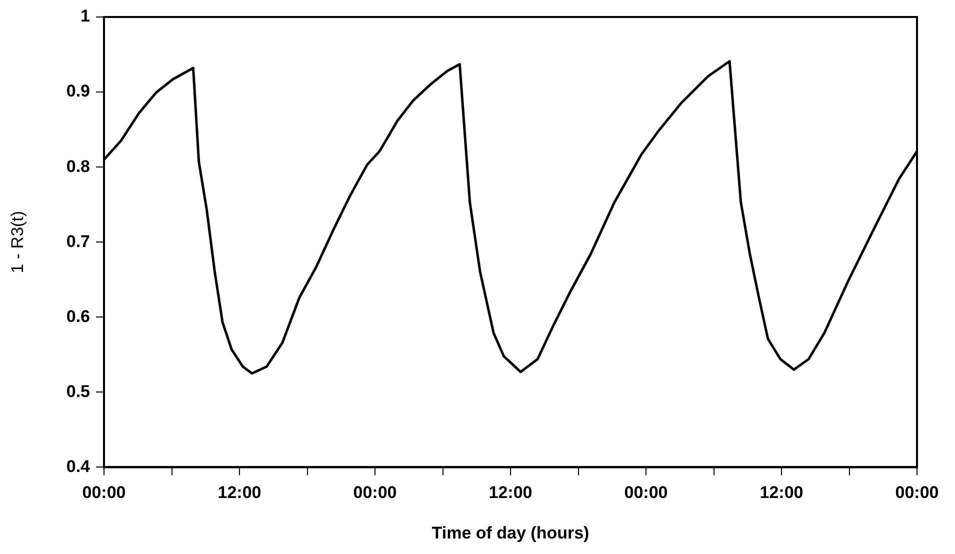  I want to click on y-tick-label: 0.6, so click(78, 316).